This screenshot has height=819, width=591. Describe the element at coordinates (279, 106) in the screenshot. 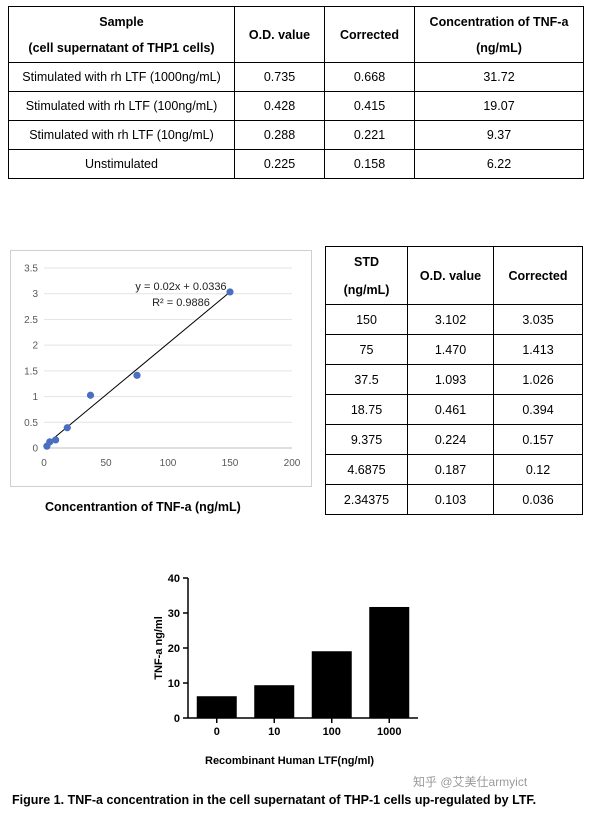

I see `table-cell: 0.428` at that location.